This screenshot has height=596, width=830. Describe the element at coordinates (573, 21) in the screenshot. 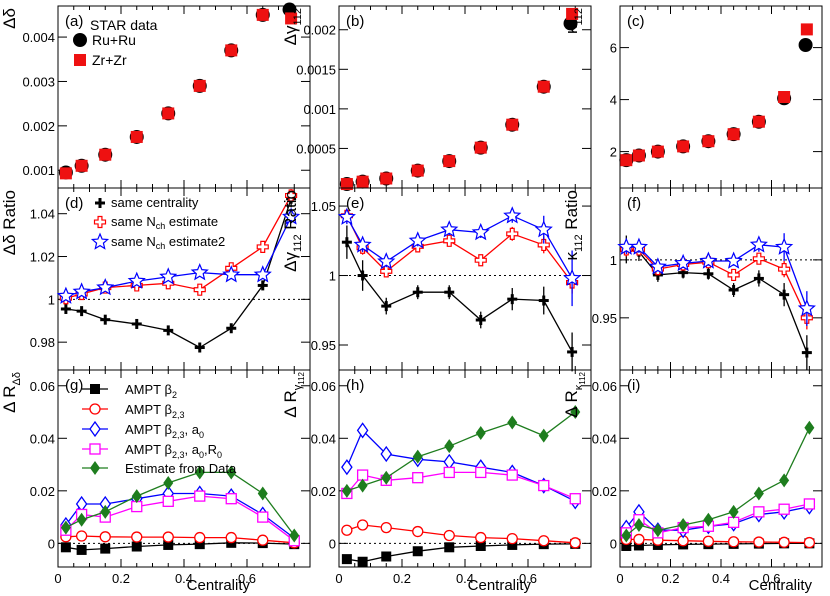

I see `y-axis-label-text: κ112` at that location.